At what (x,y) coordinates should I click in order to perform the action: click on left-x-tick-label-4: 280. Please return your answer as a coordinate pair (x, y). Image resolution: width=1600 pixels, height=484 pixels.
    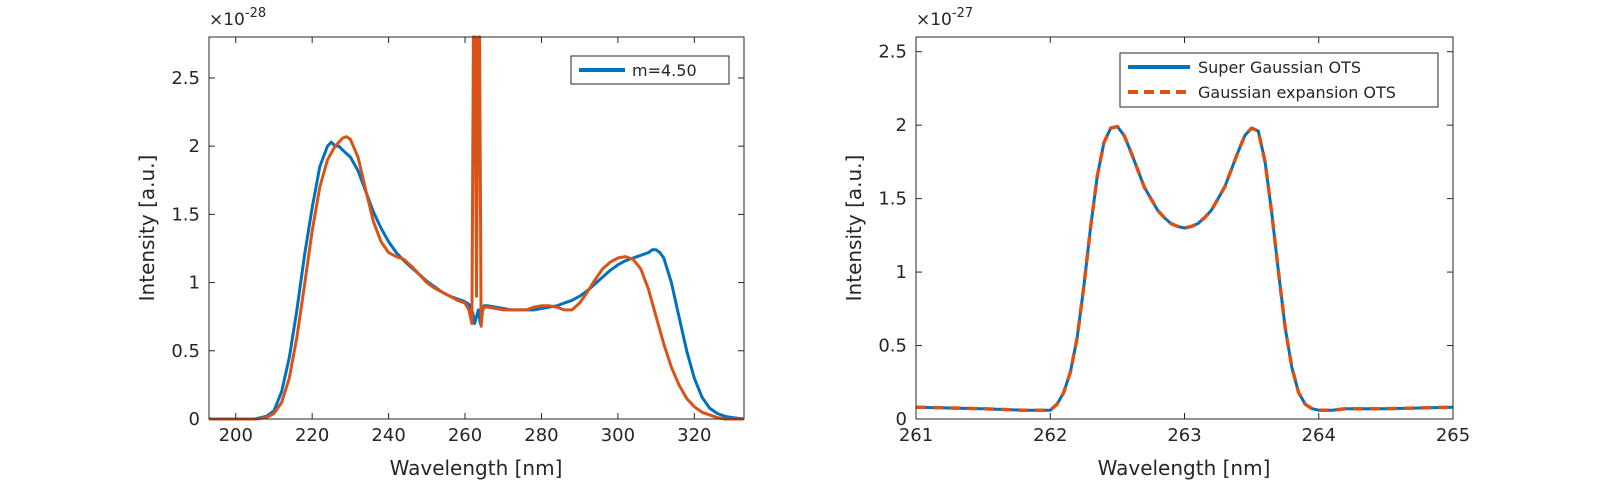
    Looking at the image, I should click on (541, 435).